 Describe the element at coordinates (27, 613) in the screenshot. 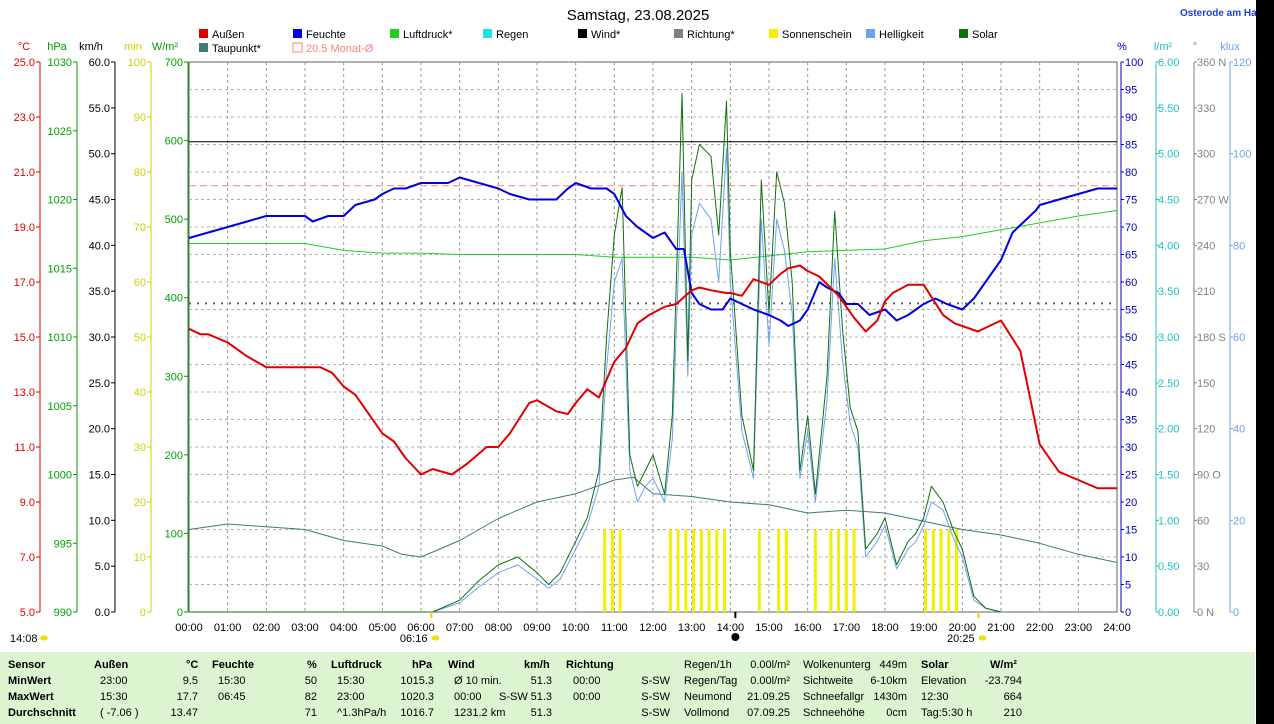

I see `axis-tick-label-temp: 5.0` at that location.